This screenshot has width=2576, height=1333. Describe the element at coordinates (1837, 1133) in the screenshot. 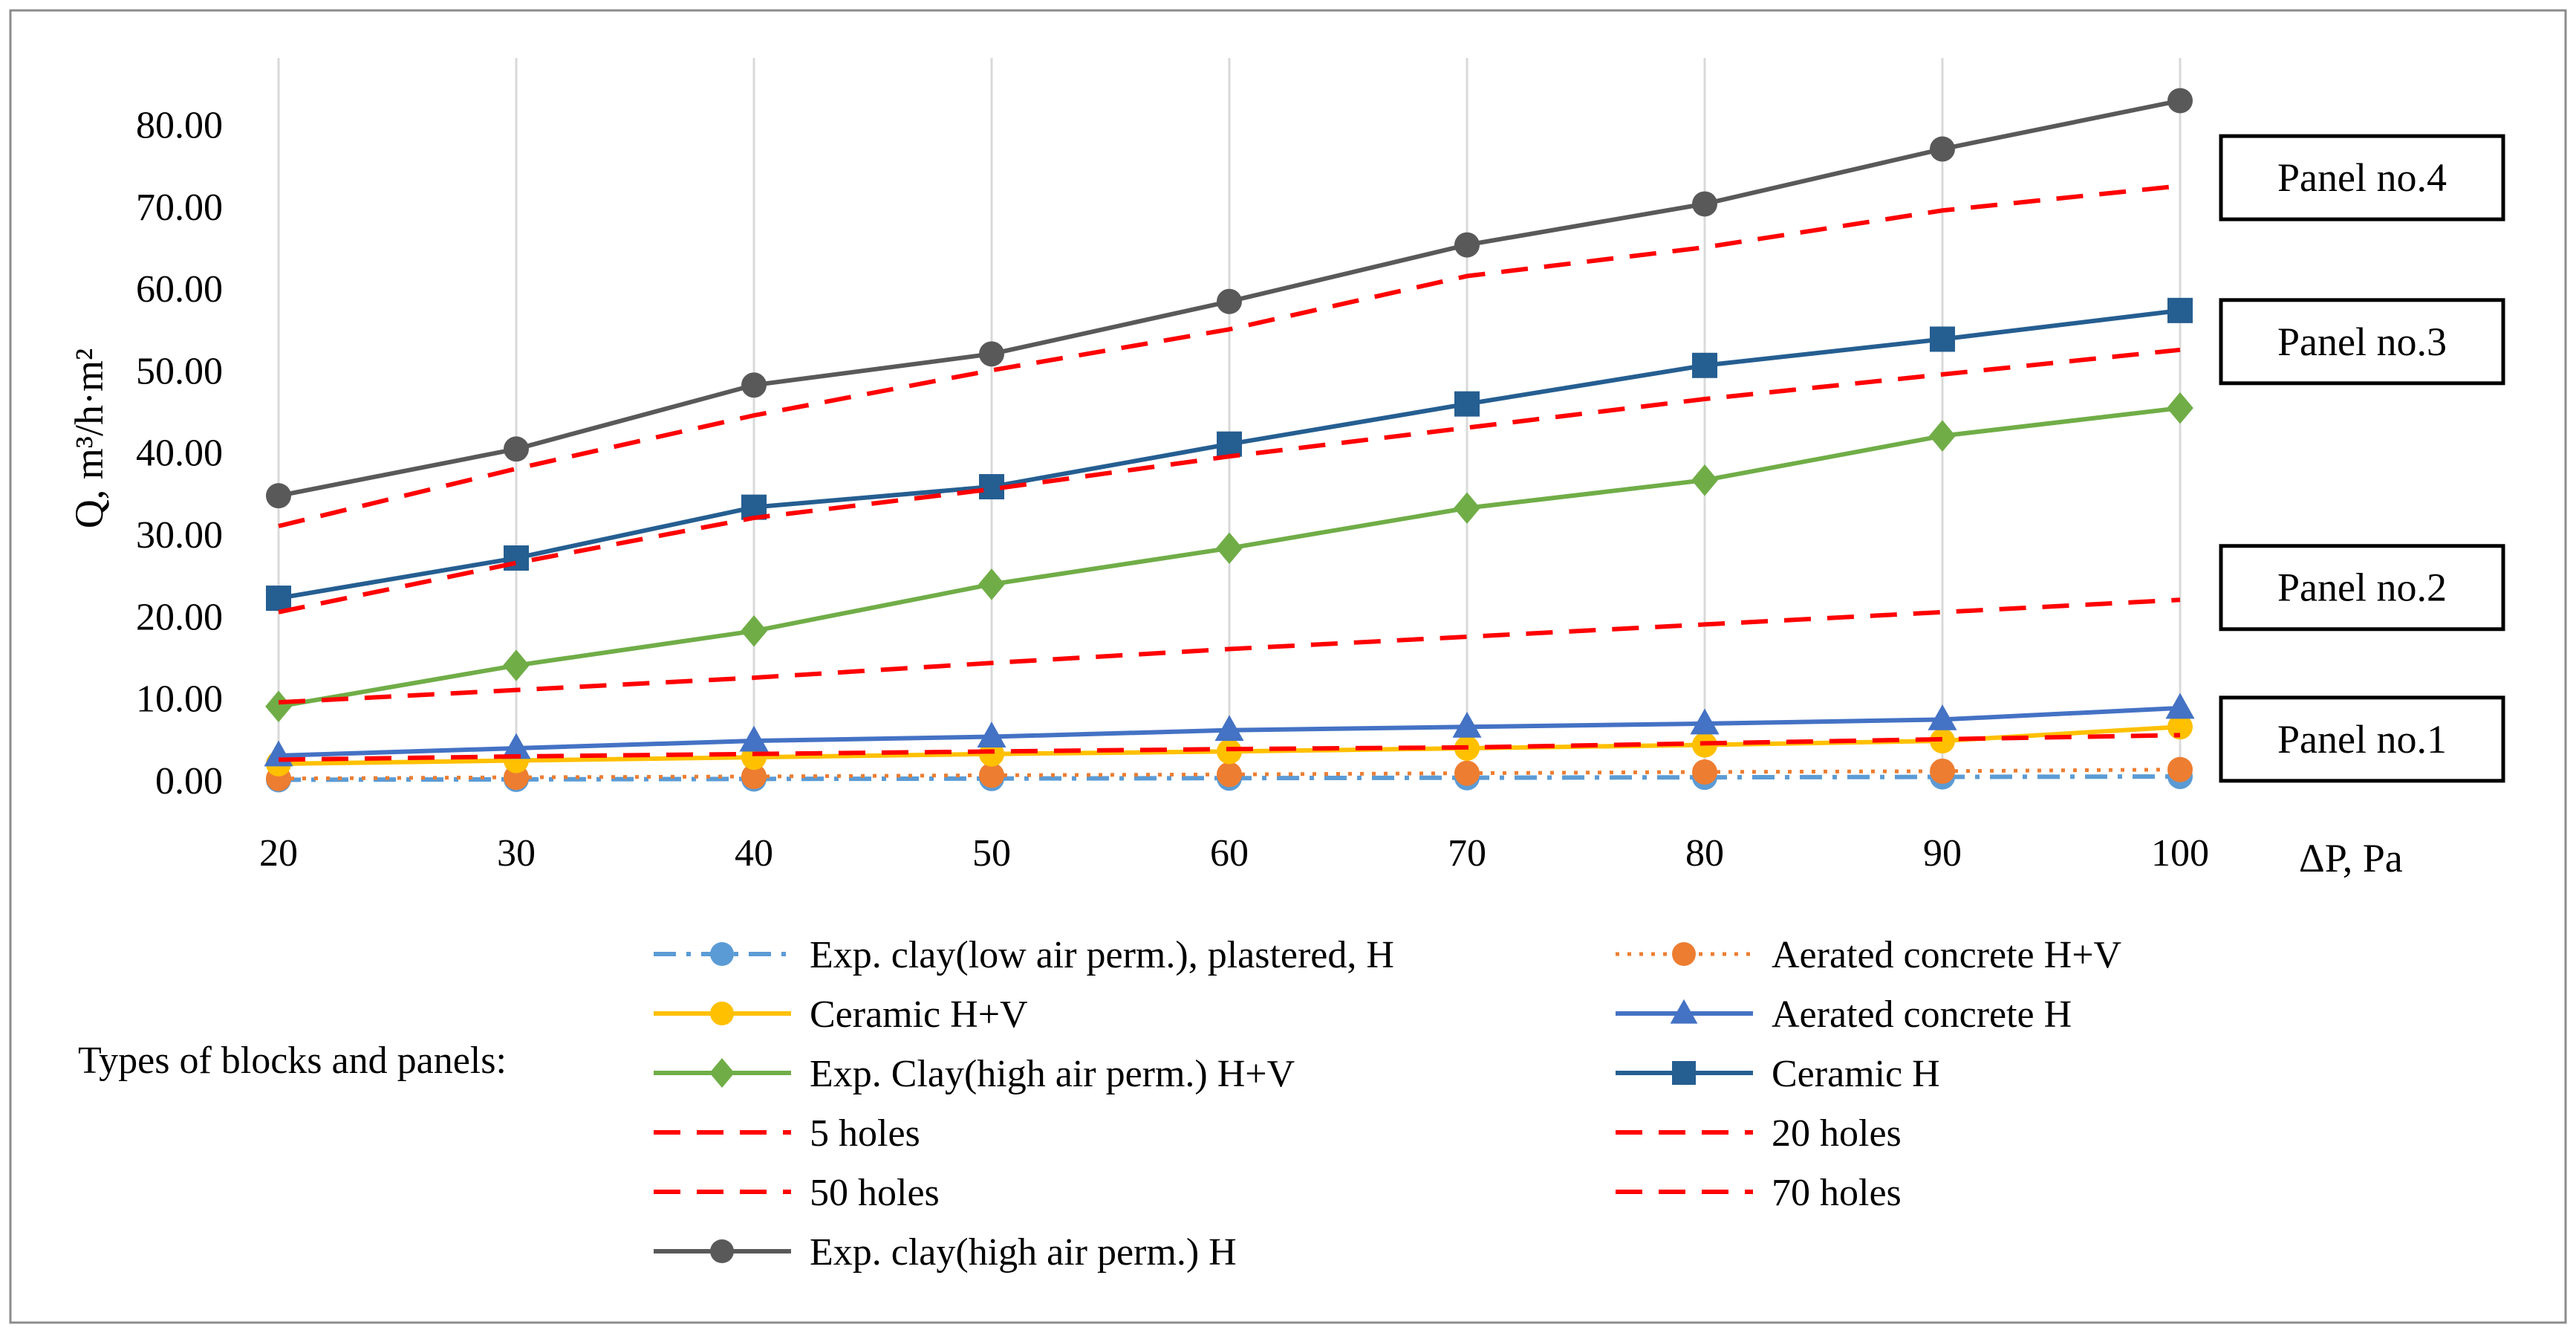

I see `legend-label: 20 holes` at that location.